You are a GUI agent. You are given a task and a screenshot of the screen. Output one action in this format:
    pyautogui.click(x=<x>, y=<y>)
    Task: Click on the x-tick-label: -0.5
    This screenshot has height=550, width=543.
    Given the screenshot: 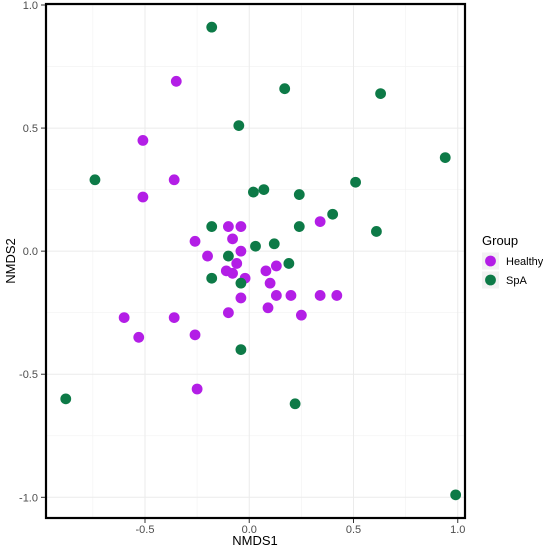 What is the action you would take?
    pyautogui.click(x=145, y=530)
    